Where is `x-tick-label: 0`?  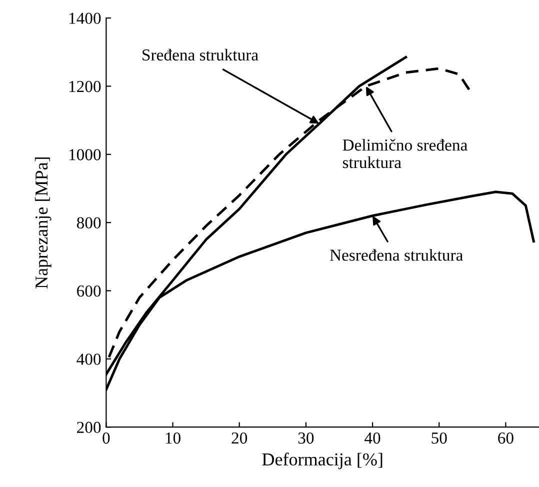 x-tick-label: 0 is located at coordinates (106, 438).